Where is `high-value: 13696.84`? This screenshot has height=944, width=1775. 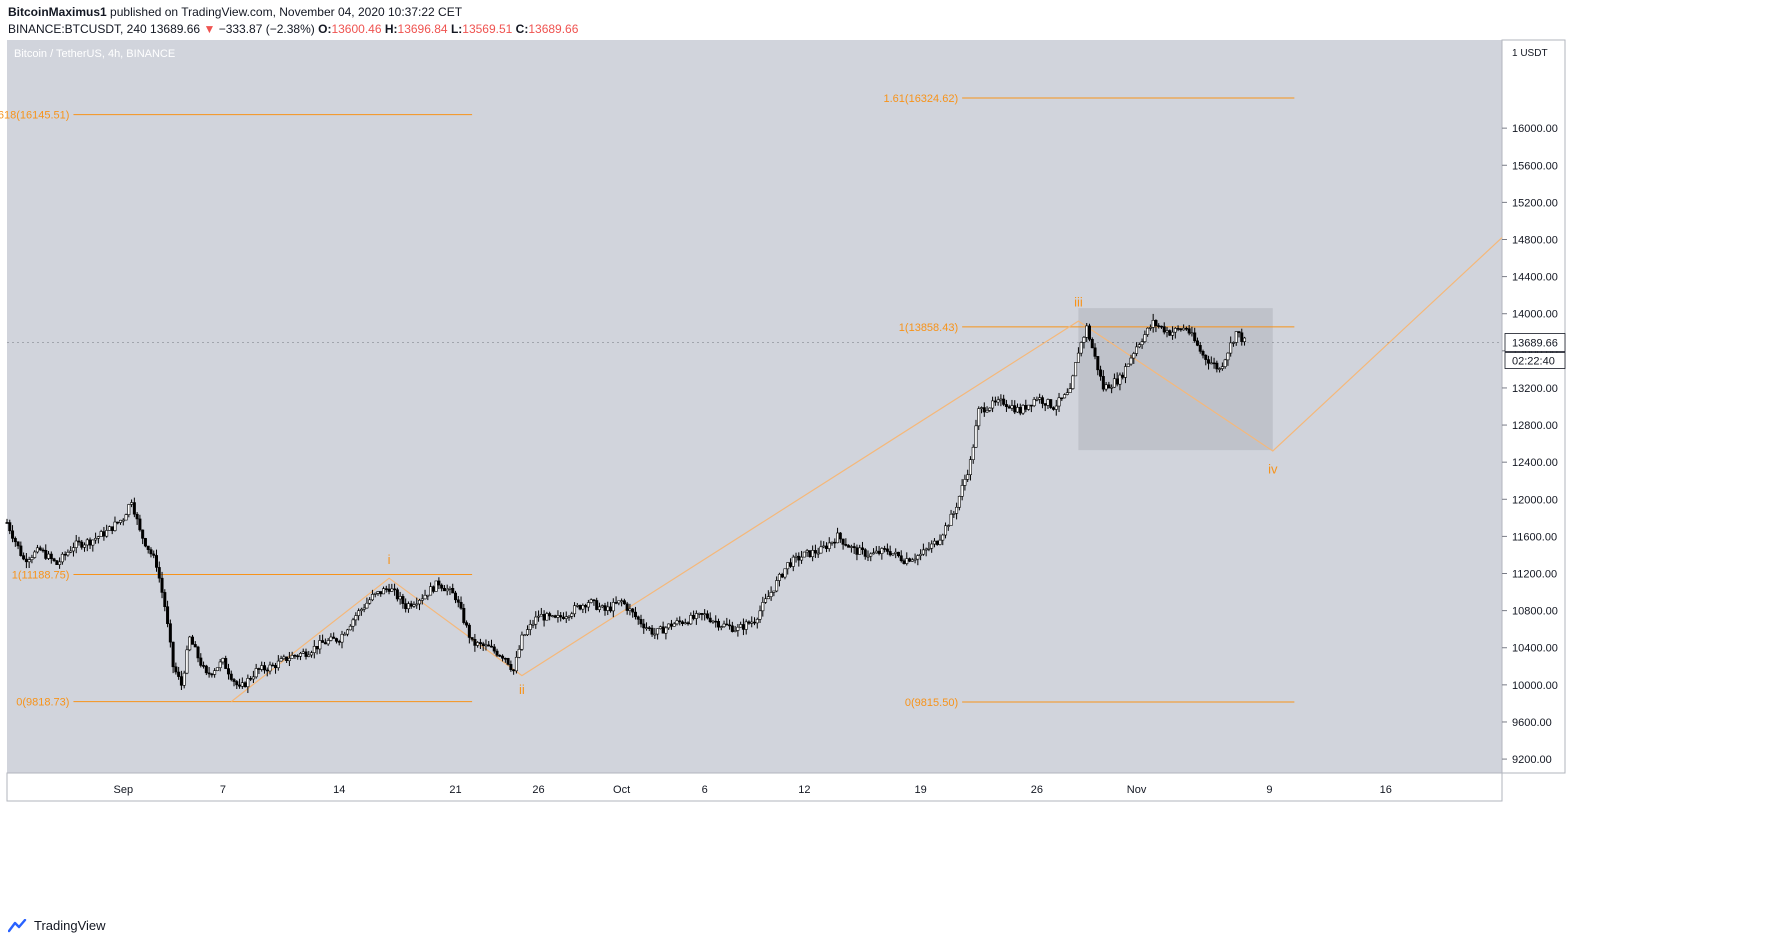 high-value: 13696.84 is located at coordinates (422, 29).